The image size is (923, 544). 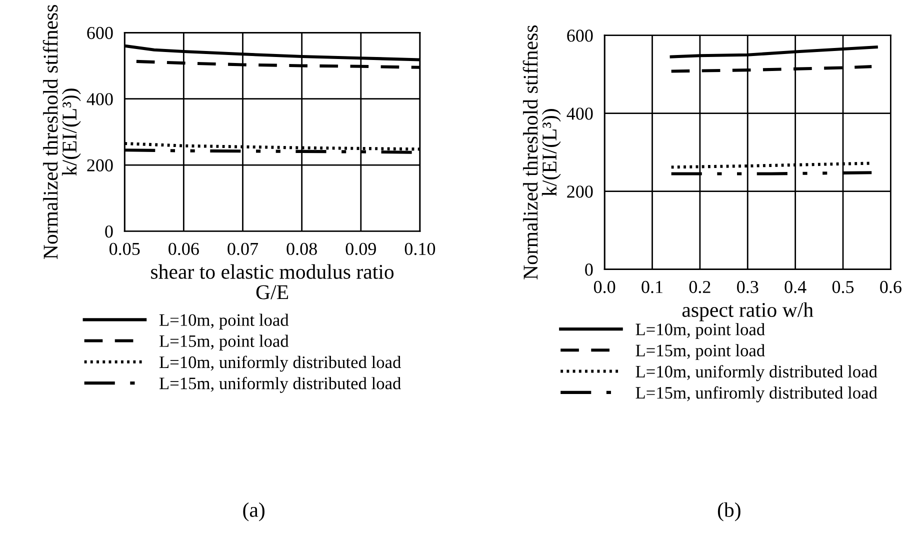 What do you see at coordinates (757, 394) in the screenshot?
I see `legend-label: L=15m, unfiromly distributed load` at bounding box center [757, 394].